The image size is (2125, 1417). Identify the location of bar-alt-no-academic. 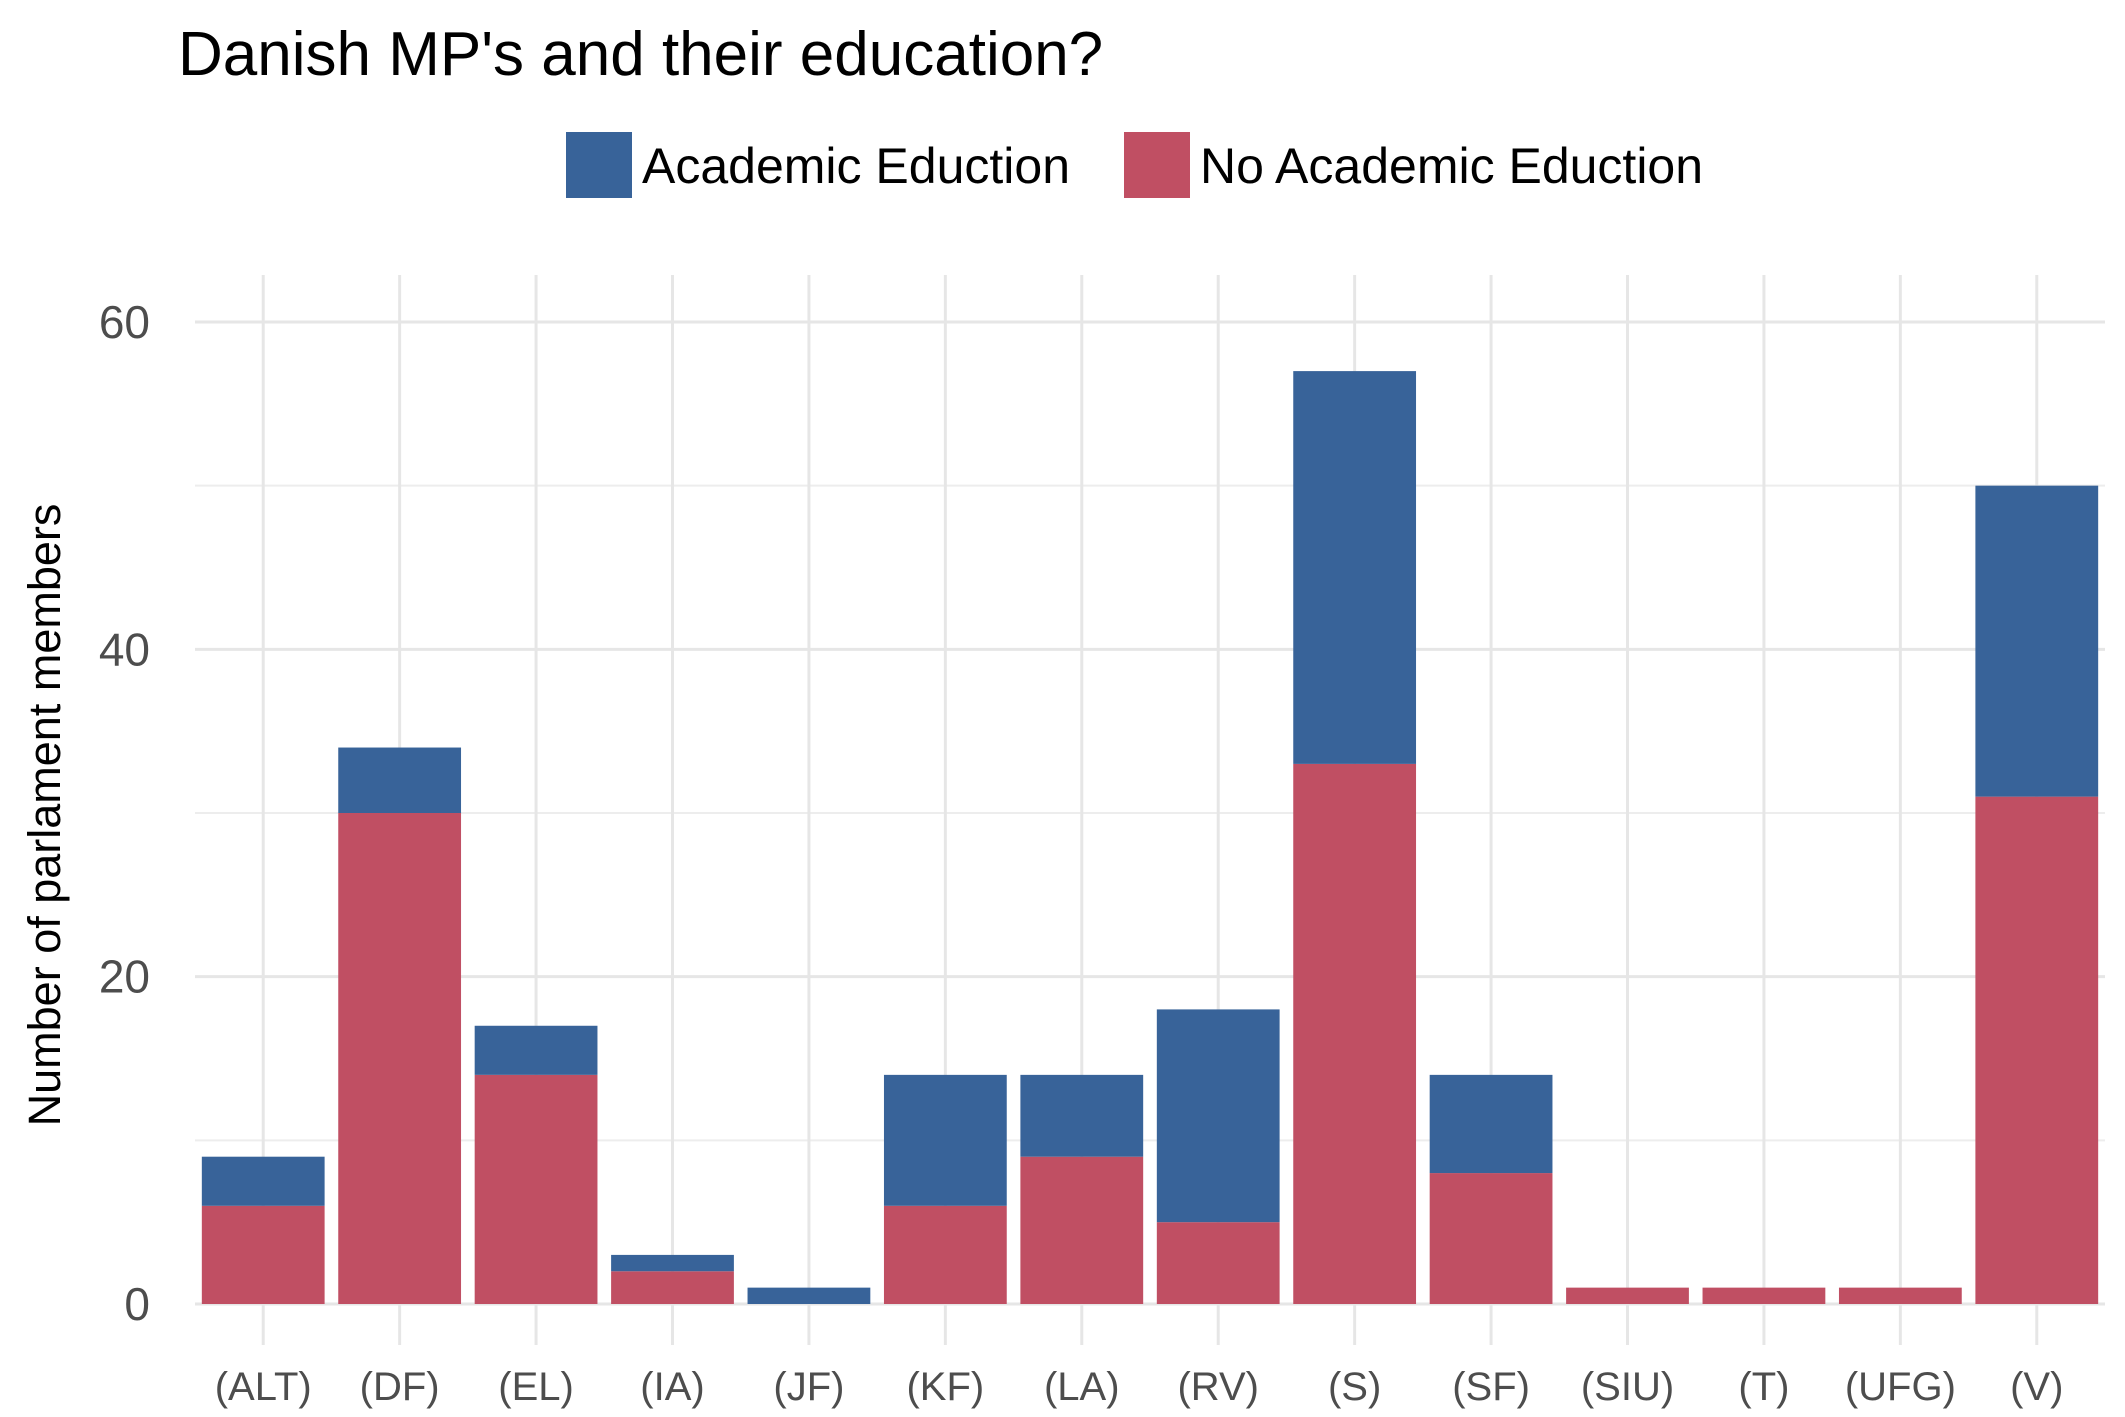
(263, 1254).